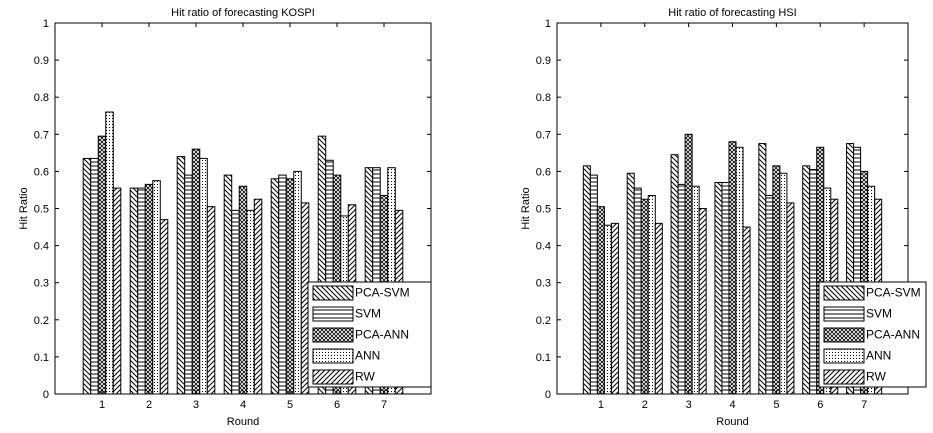  Describe the element at coordinates (382, 335) in the screenshot. I see `kospi-legend-label-pca-ann: PCA-ANN` at that location.